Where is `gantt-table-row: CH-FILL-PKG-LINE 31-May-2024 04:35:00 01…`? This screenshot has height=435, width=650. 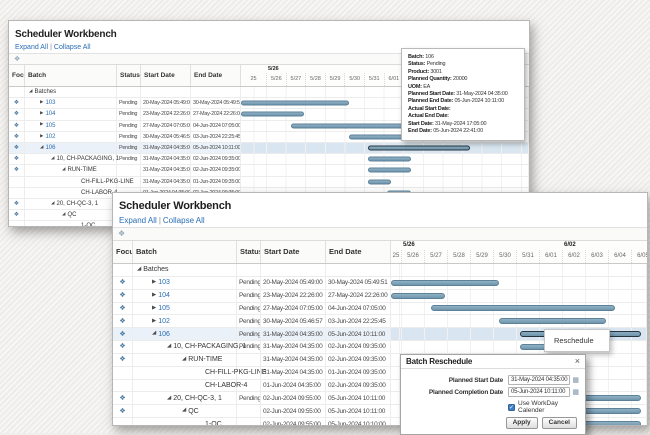 gantt-table-row: CH-FILL-PKG-LINE 31-May-2024 04:35:00 01… is located at coordinates (269, 182).